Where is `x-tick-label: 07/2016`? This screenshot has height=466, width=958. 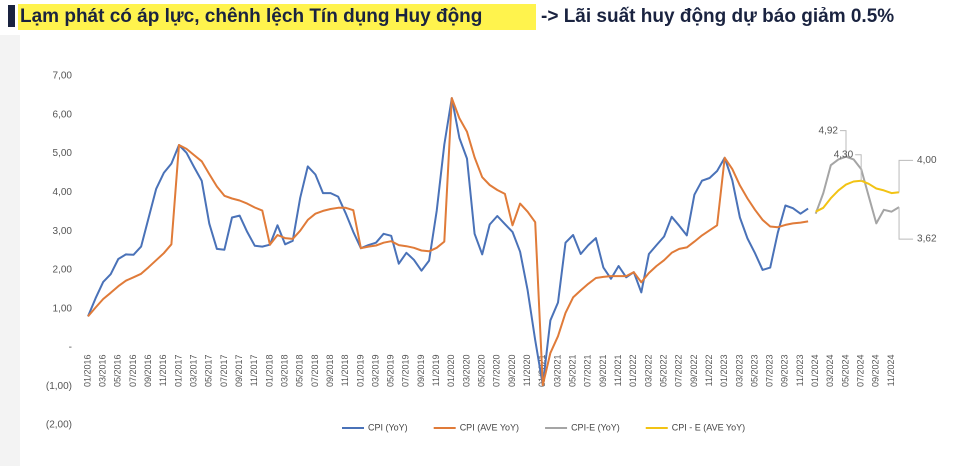
x-tick-label: 07/2016 is located at coordinates (133, 370).